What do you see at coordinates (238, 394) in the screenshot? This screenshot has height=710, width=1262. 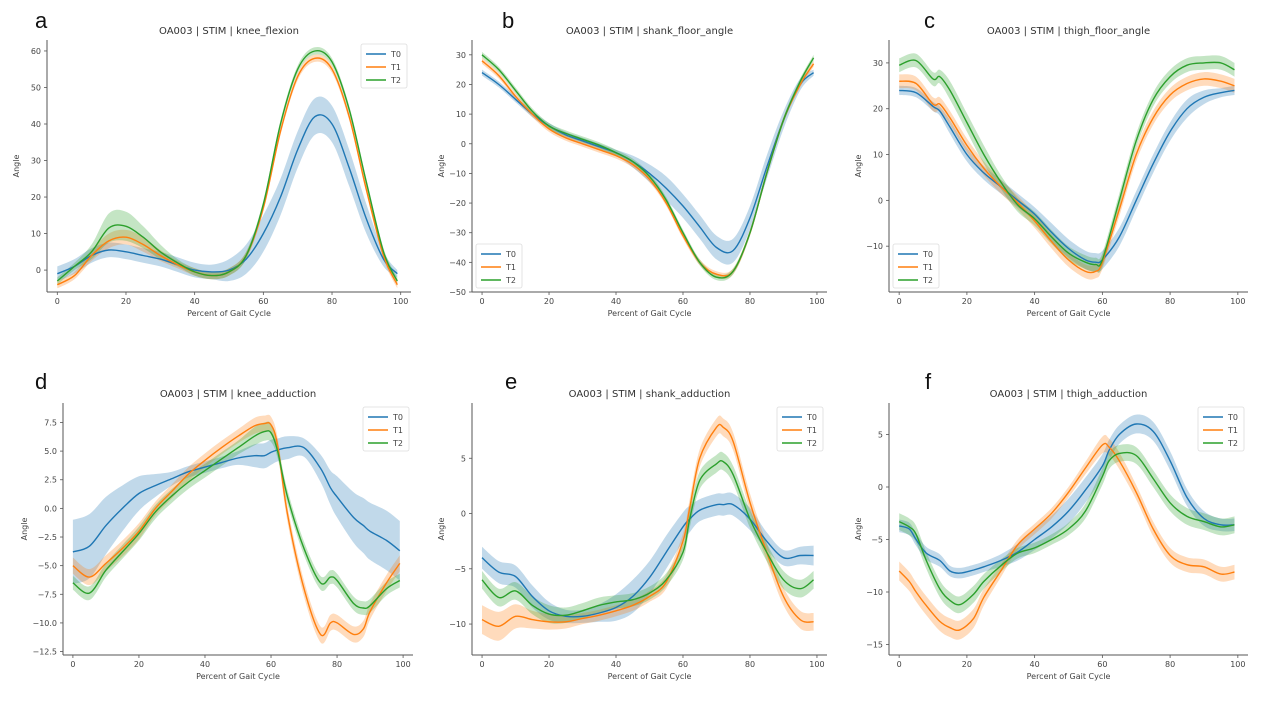 I see `panel-title: OA003 | STIM | knee_adduction` at bounding box center [238, 394].